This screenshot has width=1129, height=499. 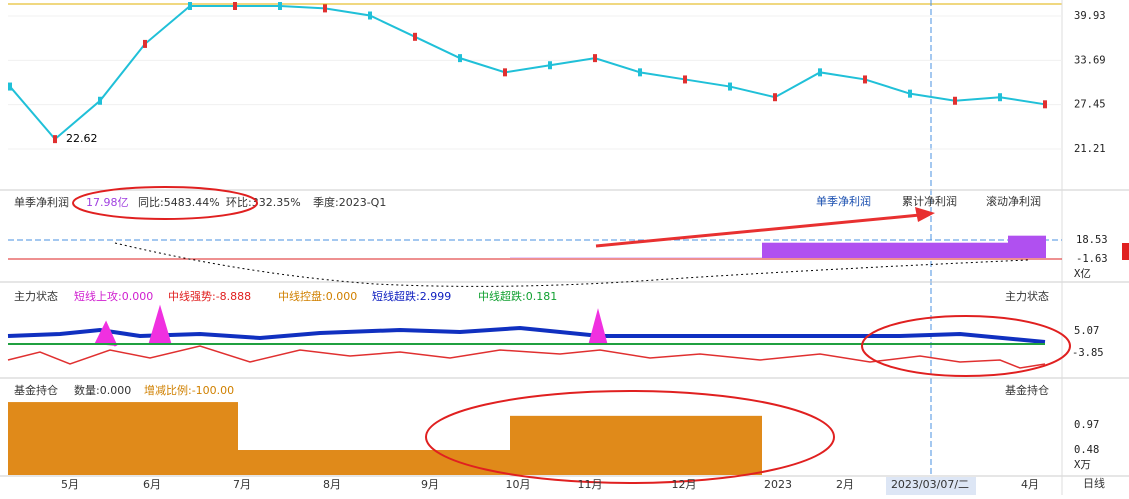 What do you see at coordinates (518, 484) in the screenshot?
I see `x-tick-label: 10月` at bounding box center [518, 484].